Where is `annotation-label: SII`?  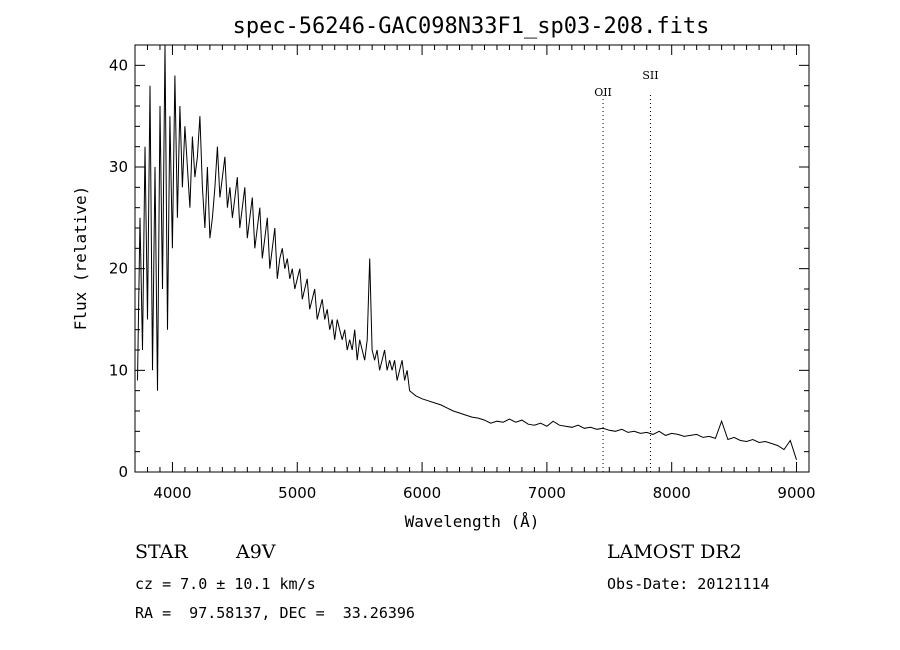 annotation-label: SII is located at coordinates (650, 75).